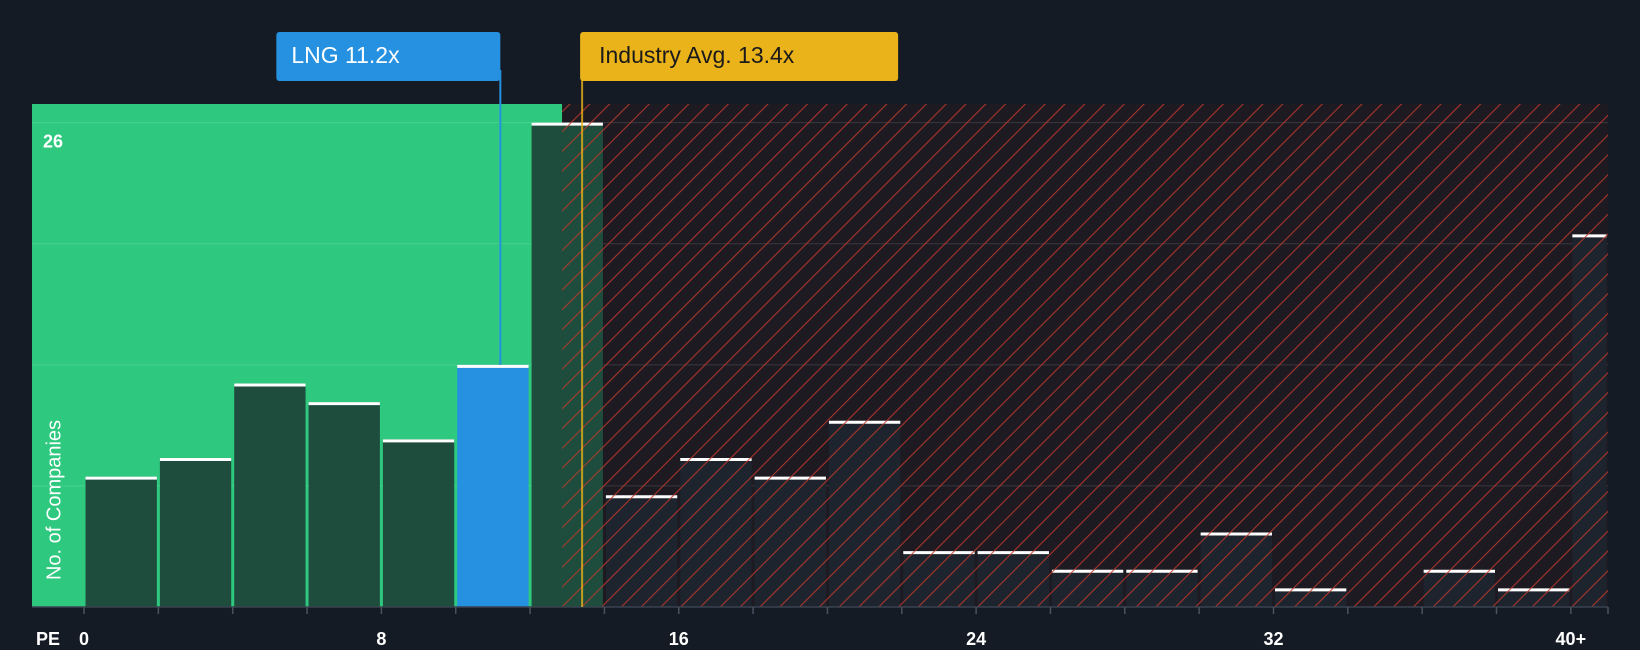  I want to click on industry-avg-label-box, so click(739, 56).